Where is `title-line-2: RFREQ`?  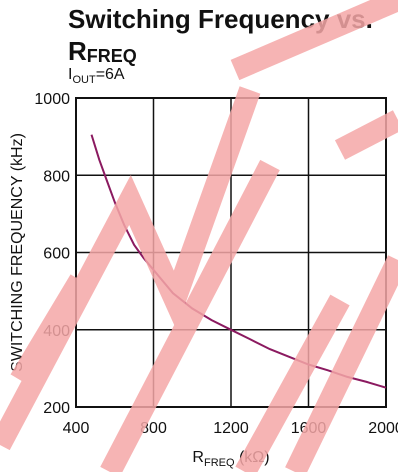 title-line-2: RFREQ is located at coordinates (102, 51).